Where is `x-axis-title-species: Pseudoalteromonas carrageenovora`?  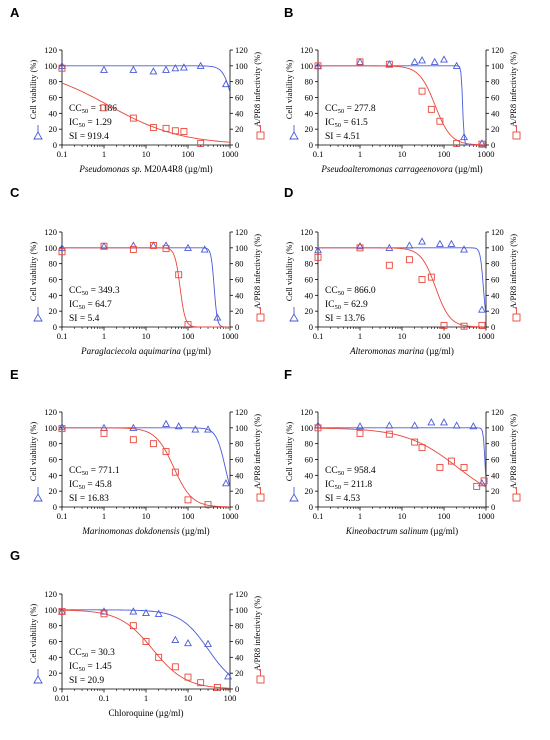 x-axis-title-species: Pseudoalteromonas carrageenovora is located at coordinates (386, 169).